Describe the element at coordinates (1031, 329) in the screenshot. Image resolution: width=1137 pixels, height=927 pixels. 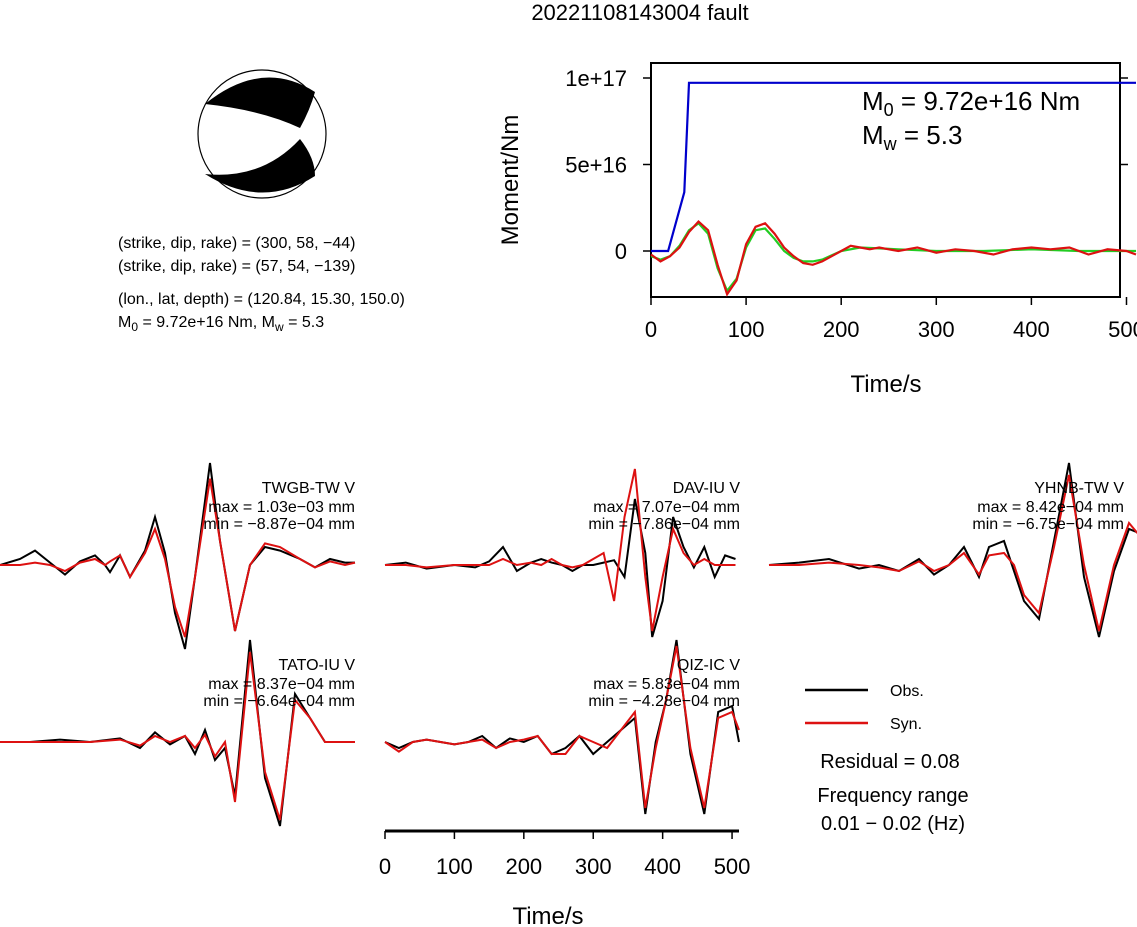
I see `moment-xtick-label: 400` at that location.